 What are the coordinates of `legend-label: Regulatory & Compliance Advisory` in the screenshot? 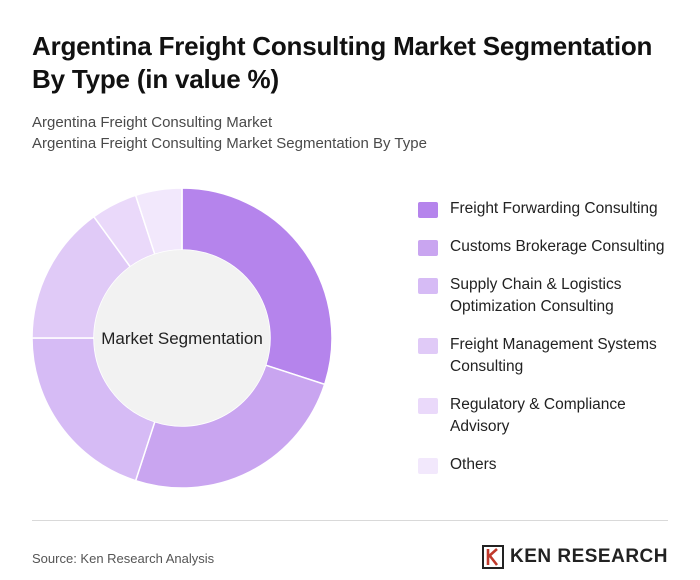 It's located at (538, 415).